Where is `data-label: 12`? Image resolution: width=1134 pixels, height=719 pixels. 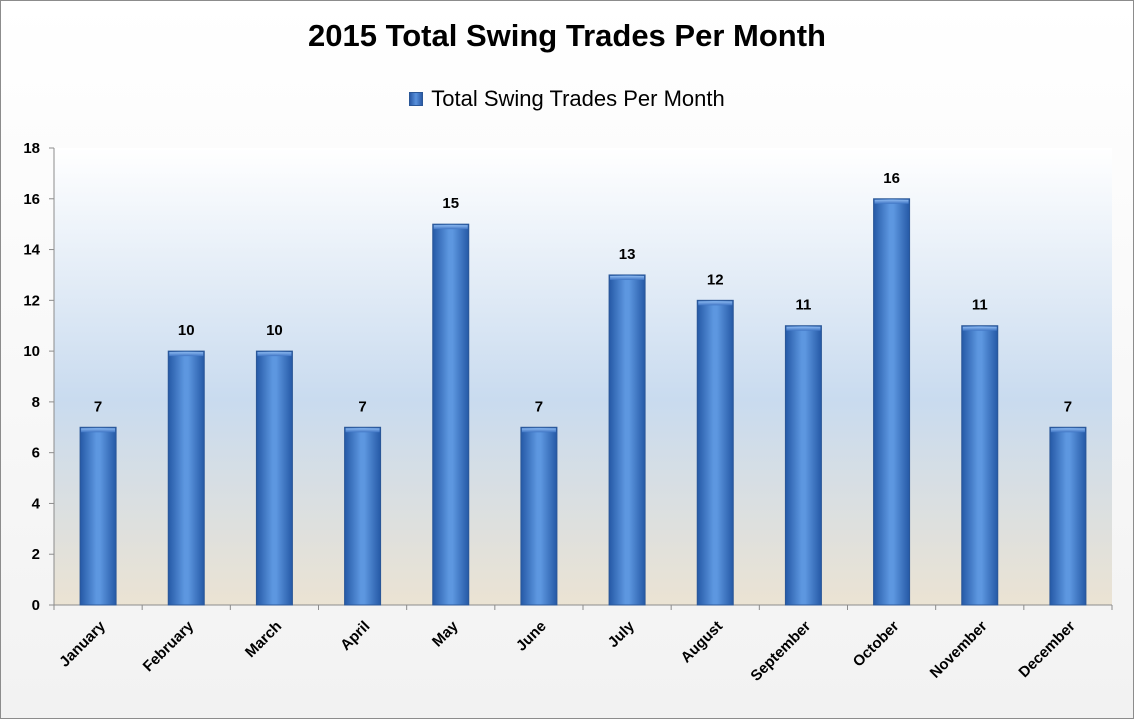
data-label: 12 is located at coordinates (715, 279).